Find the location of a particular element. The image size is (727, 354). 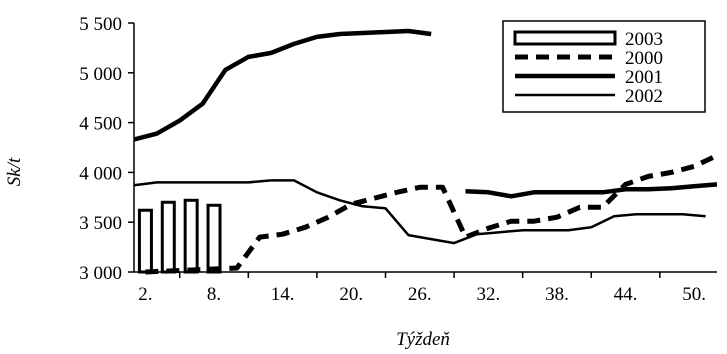

series-line-2001 is located at coordinates (282, 85).